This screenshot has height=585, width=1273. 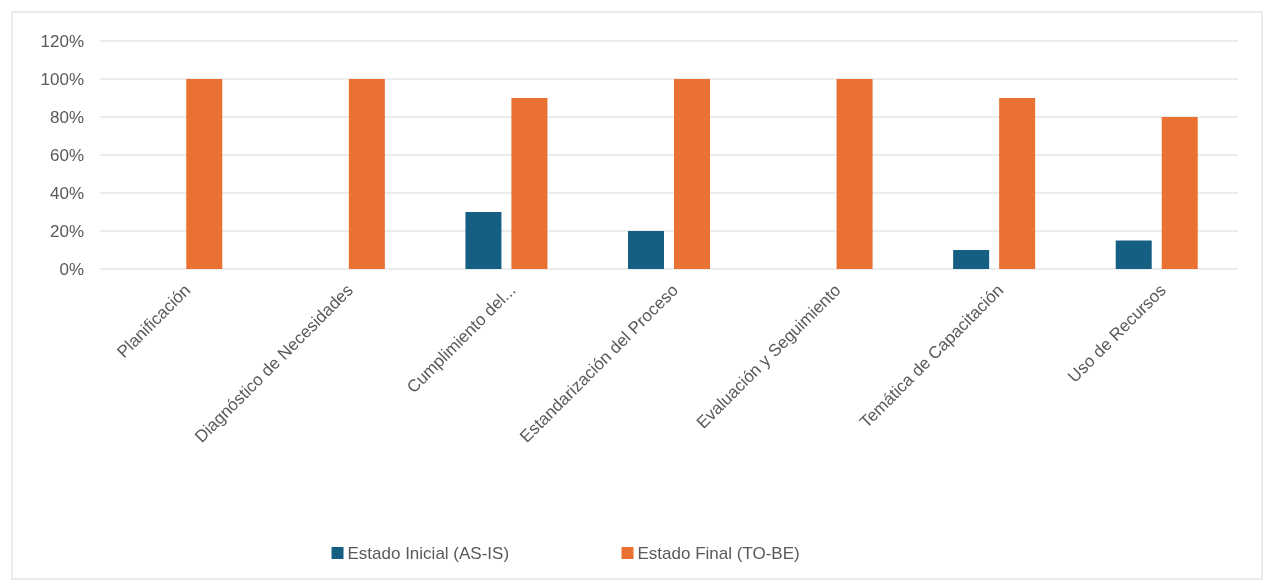 What do you see at coordinates (718, 553) in the screenshot?
I see `legend-label: Estado Final (TO-BE)` at bounding box center [718, 553].